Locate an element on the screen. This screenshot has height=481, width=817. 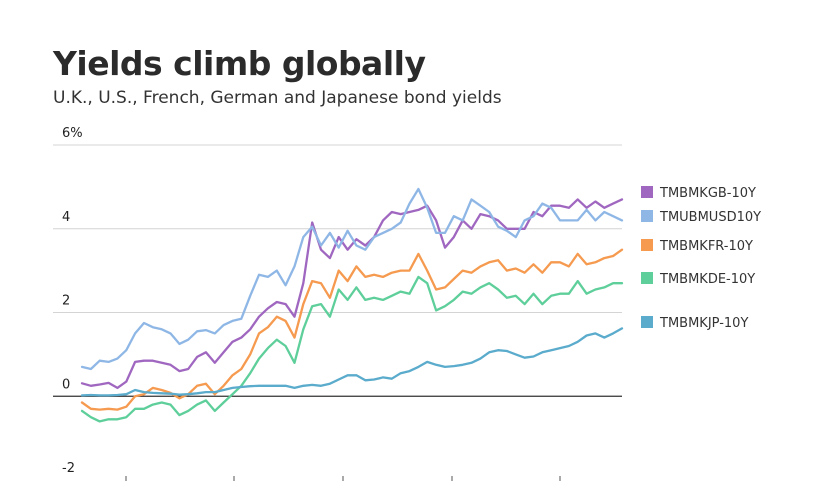
legend-label: TMBMKFR-10Y is located at coordinates (706, 246).